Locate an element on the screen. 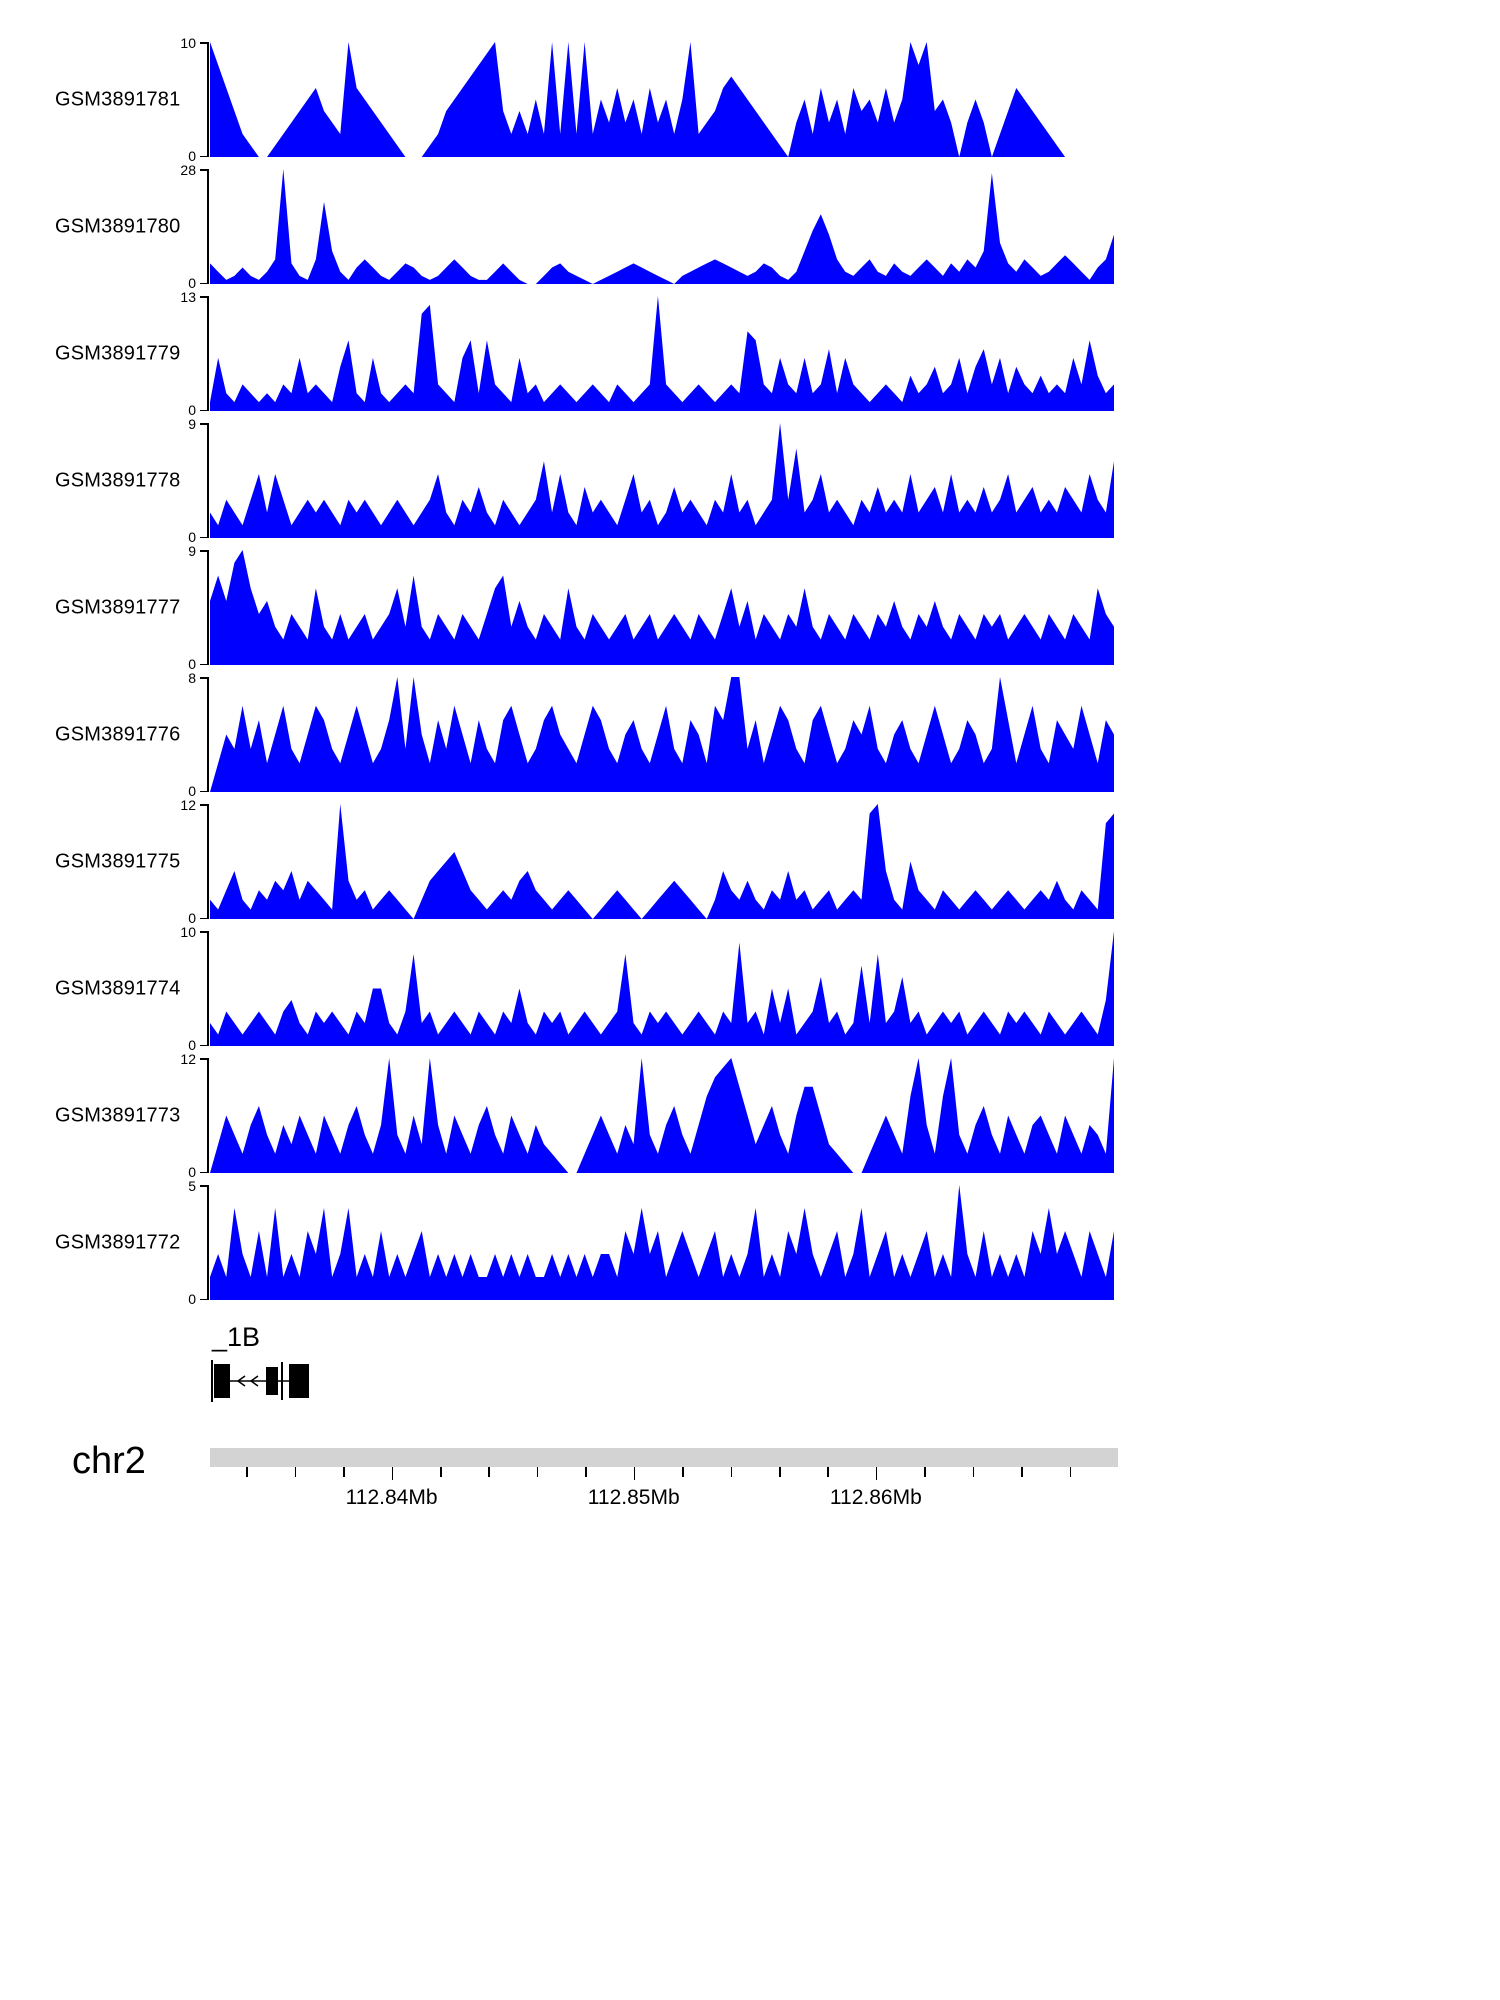  chromosome-bar is located at coordinates (664, 1457).